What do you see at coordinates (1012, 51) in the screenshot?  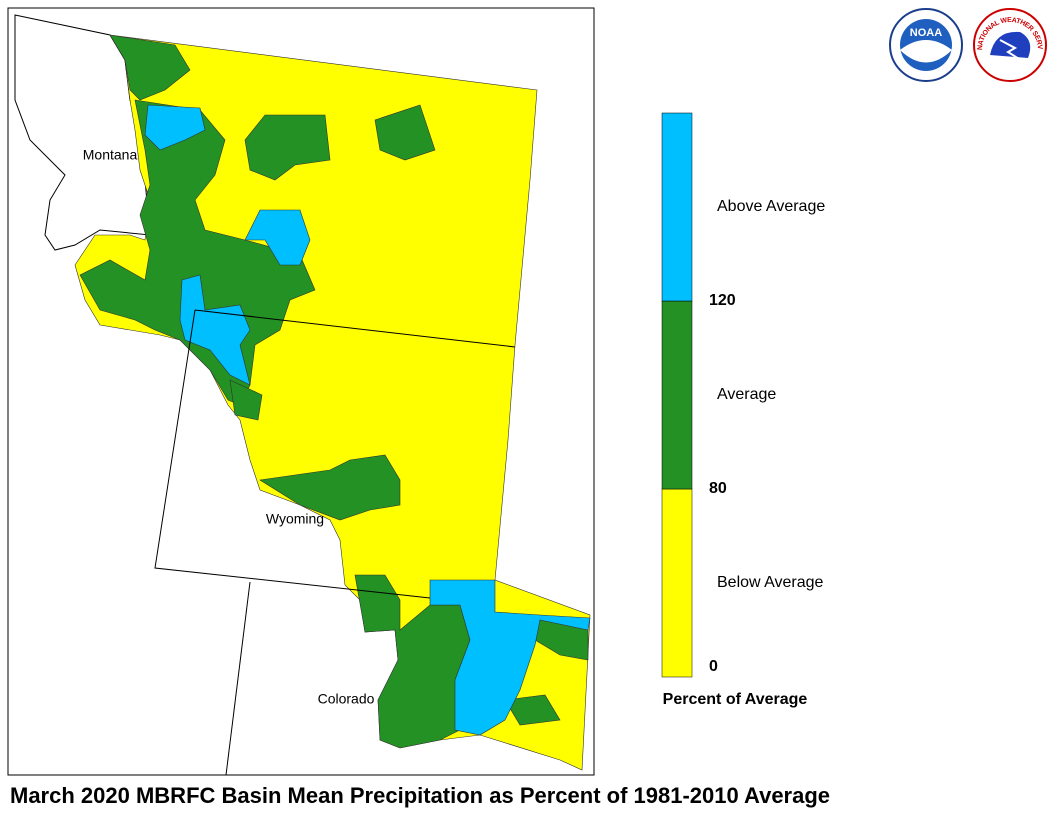 I see `nws-logo` at bounding box center [1012, 51].